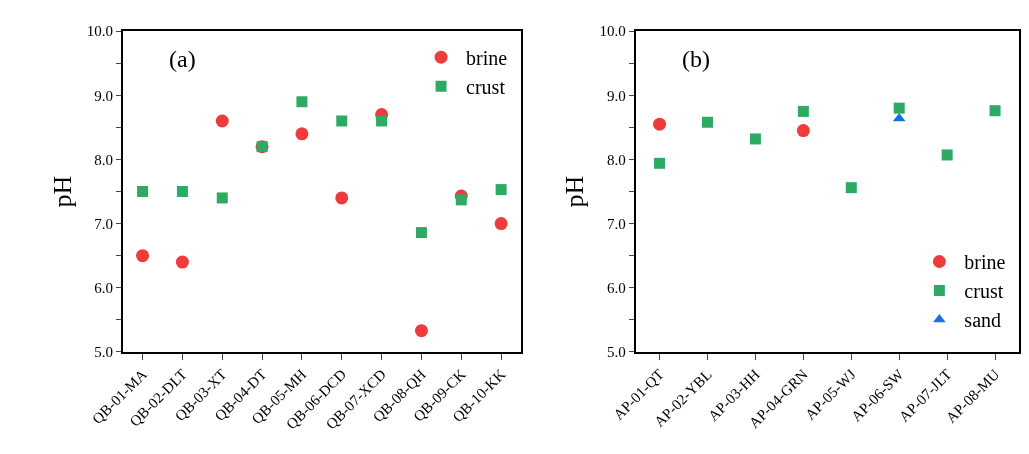 The width and height of the screenshot is (1029, 454). Describe the element at coordinates (696, 59) in the screenshot. I see `text: (b)` at that location.